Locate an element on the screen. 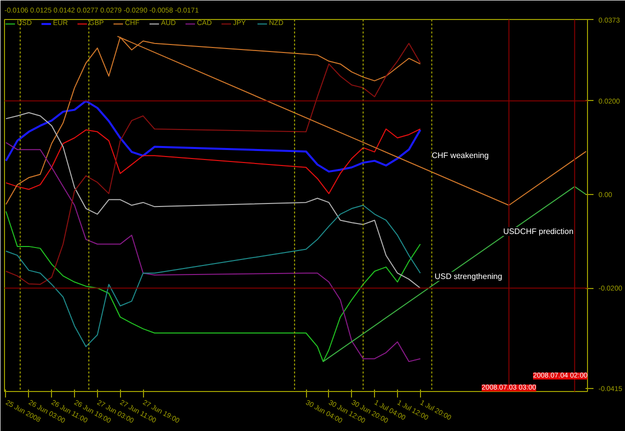 This screenshot has width=625, height=431. annotation: CHF weakening is located at coordinates (460, 155).